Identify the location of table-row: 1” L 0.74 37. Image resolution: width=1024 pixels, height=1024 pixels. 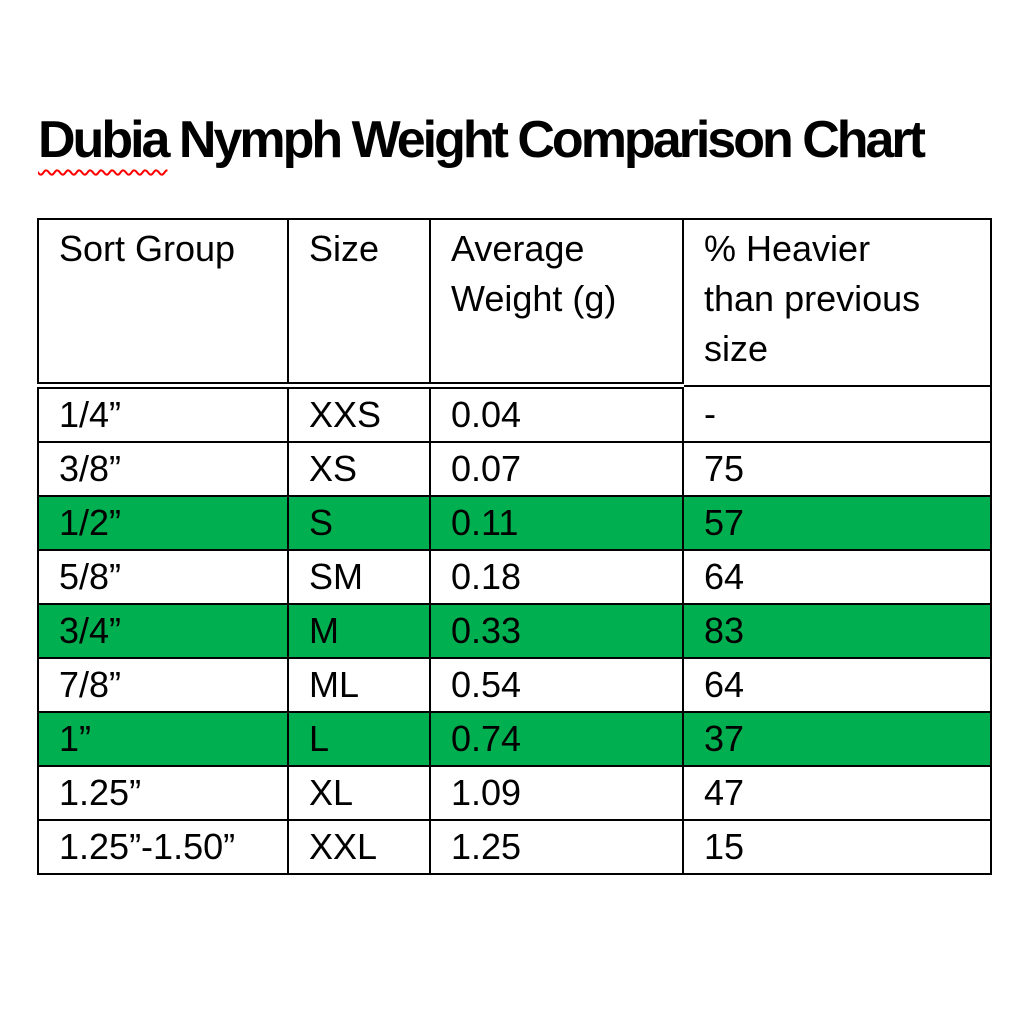
(514, 739).